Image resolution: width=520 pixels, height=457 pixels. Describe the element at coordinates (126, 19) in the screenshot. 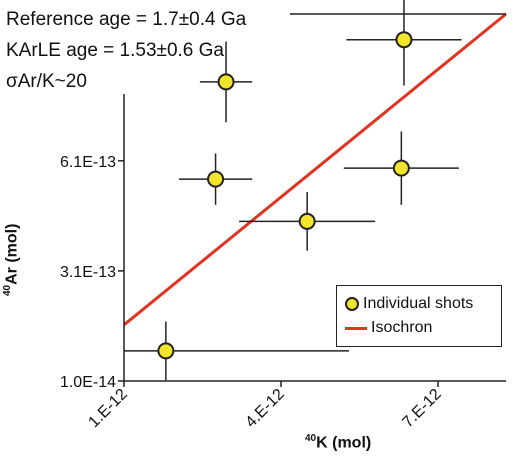

I see `annotation-reference-age: Reference age = 1.7±0.4 Ga` at that location.